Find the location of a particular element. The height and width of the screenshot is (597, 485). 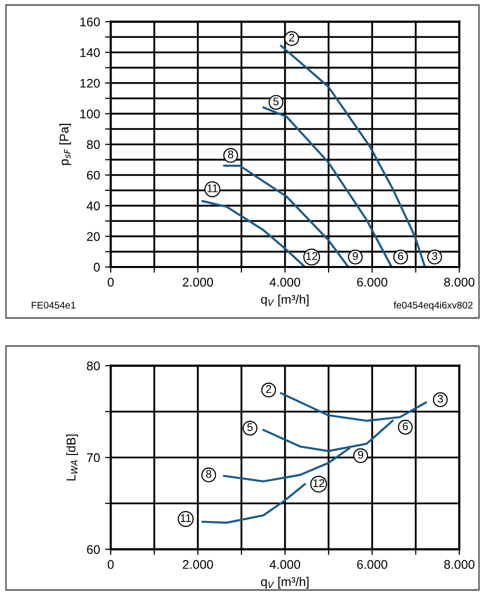

y-tick-label: 0 is located at coordinates (97, 267).